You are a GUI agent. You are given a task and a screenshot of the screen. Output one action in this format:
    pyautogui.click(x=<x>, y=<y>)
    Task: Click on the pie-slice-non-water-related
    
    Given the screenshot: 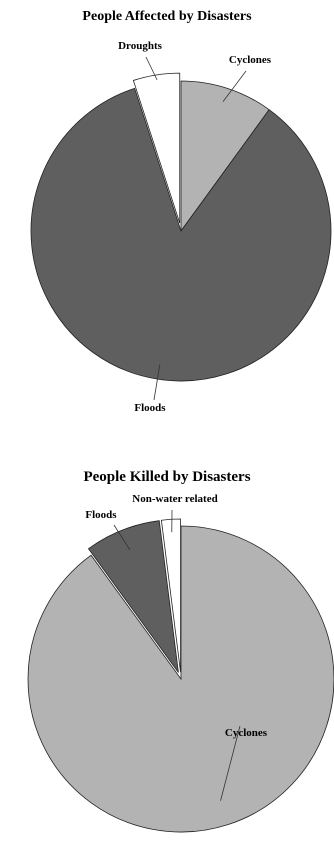 What is the action you would take?
    pyautogui.click(x=170, y=595)
    